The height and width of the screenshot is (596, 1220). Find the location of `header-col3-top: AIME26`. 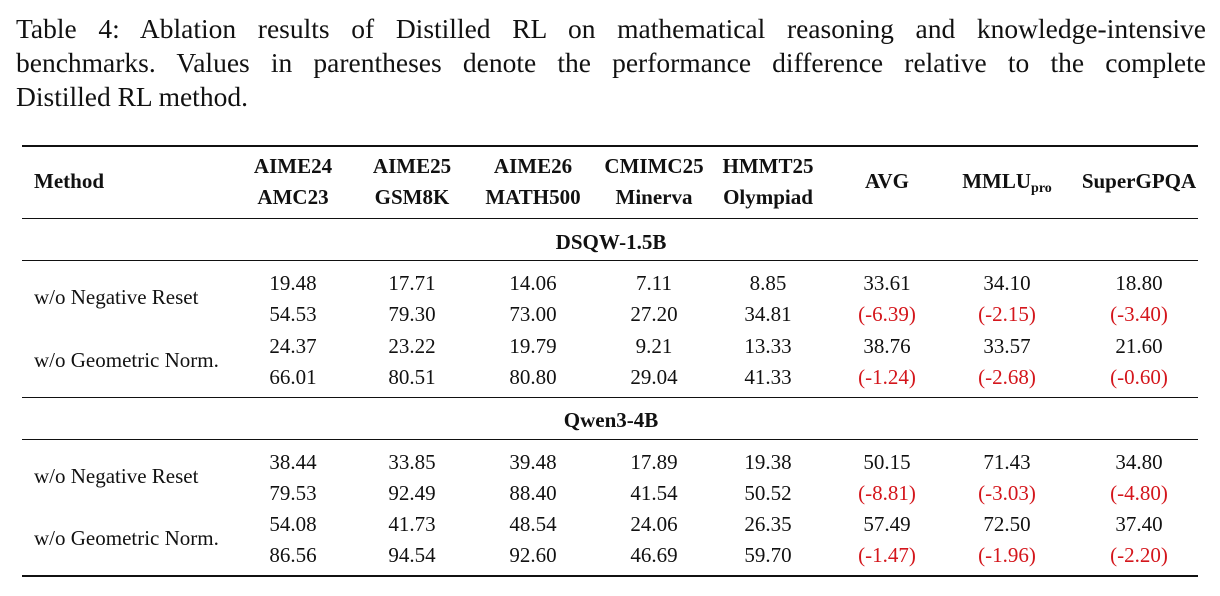

header-col3-top: AIME26 is located at coordinates (533, 166).